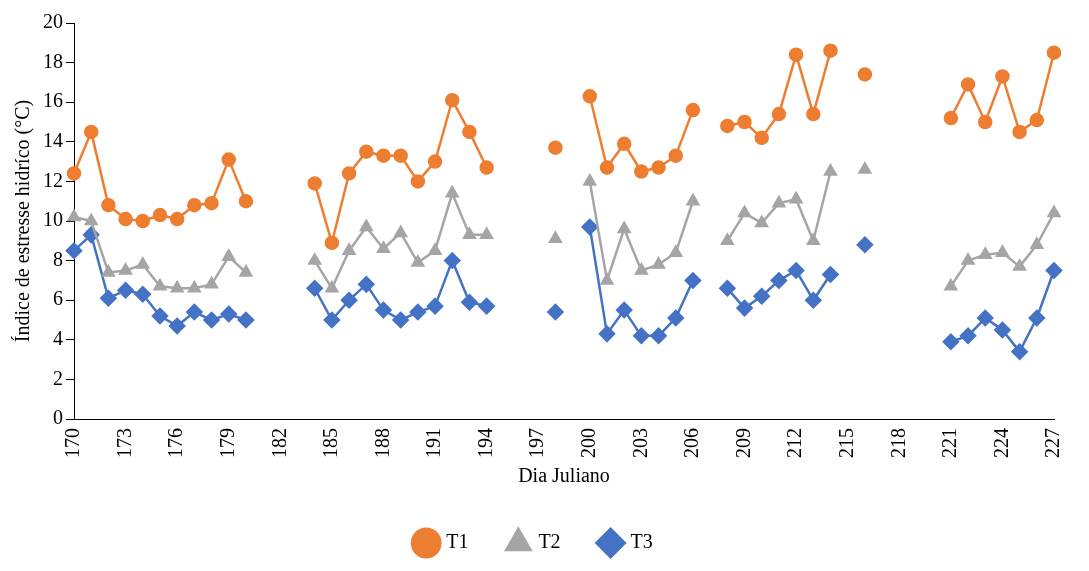 This screenshot has height=571, width=1089. Describe the element at coordinates (1052, 443) in the screenshot. I see `x-tick-label: 227` at that location.